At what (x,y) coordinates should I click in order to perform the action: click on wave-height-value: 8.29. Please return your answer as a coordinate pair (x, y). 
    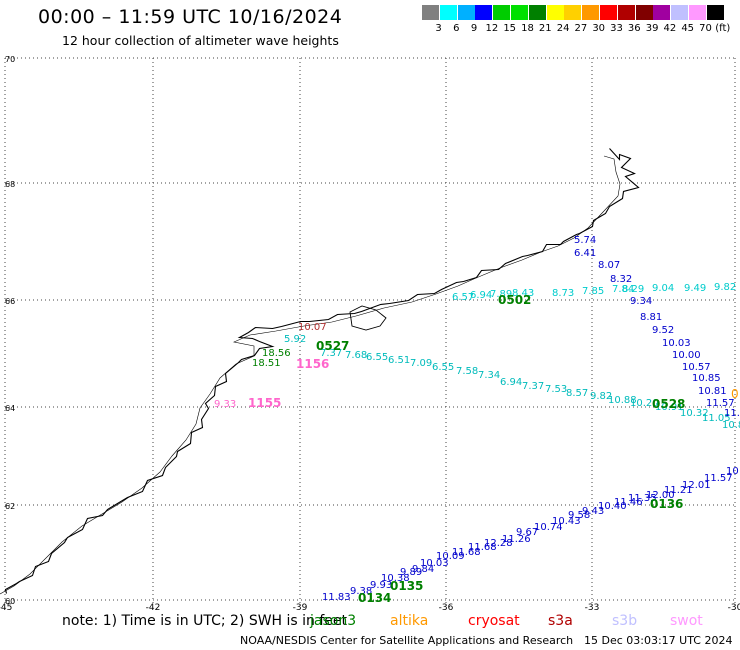
    Looking at the image, I should click on (633, 289).